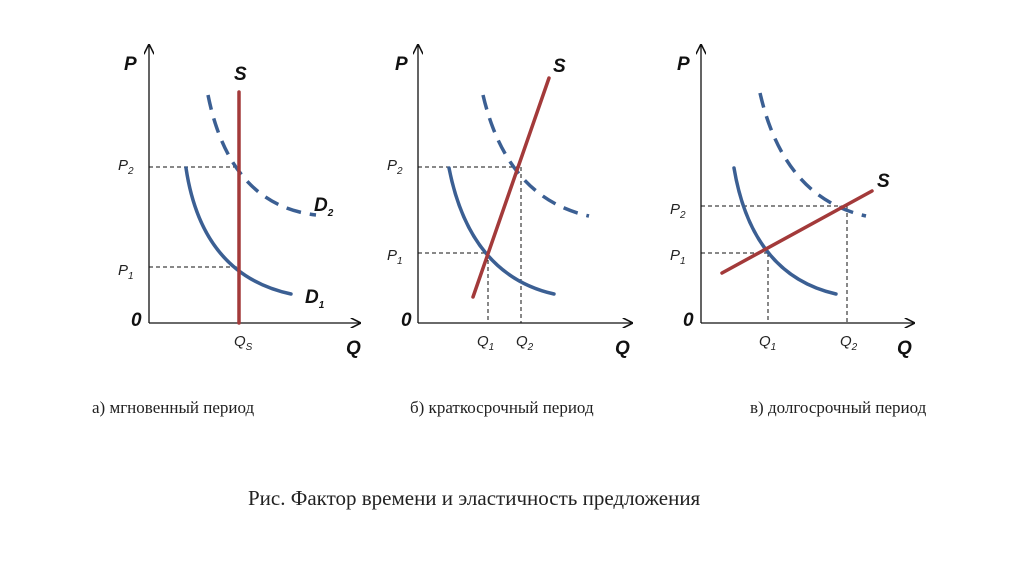 The width and height of the screenshot is (1024, 574). I want to click on panel-c-x-axis-label: Q, so click(904, 348).